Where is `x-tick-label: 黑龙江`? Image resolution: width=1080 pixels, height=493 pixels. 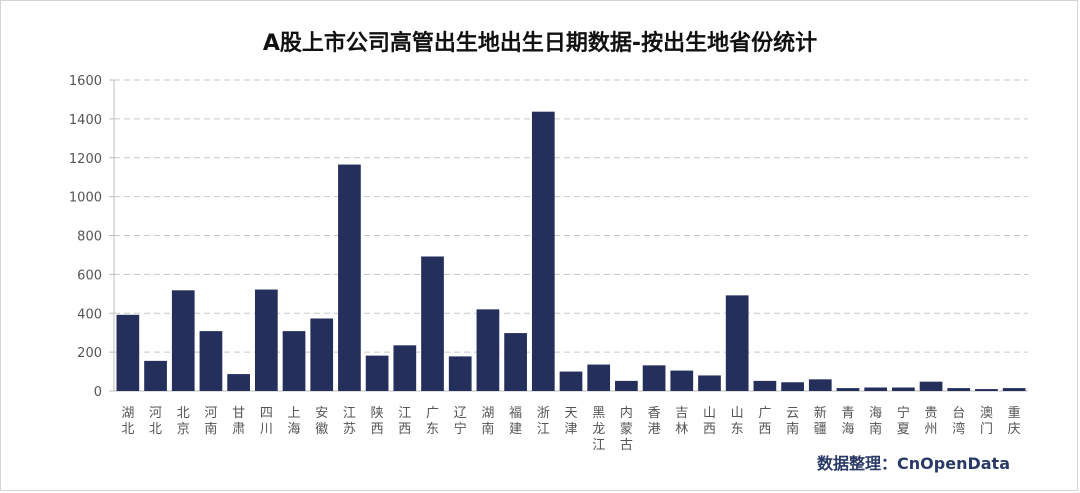
x-tick-label: 黑龙江 is located at coordinates (598, 429).